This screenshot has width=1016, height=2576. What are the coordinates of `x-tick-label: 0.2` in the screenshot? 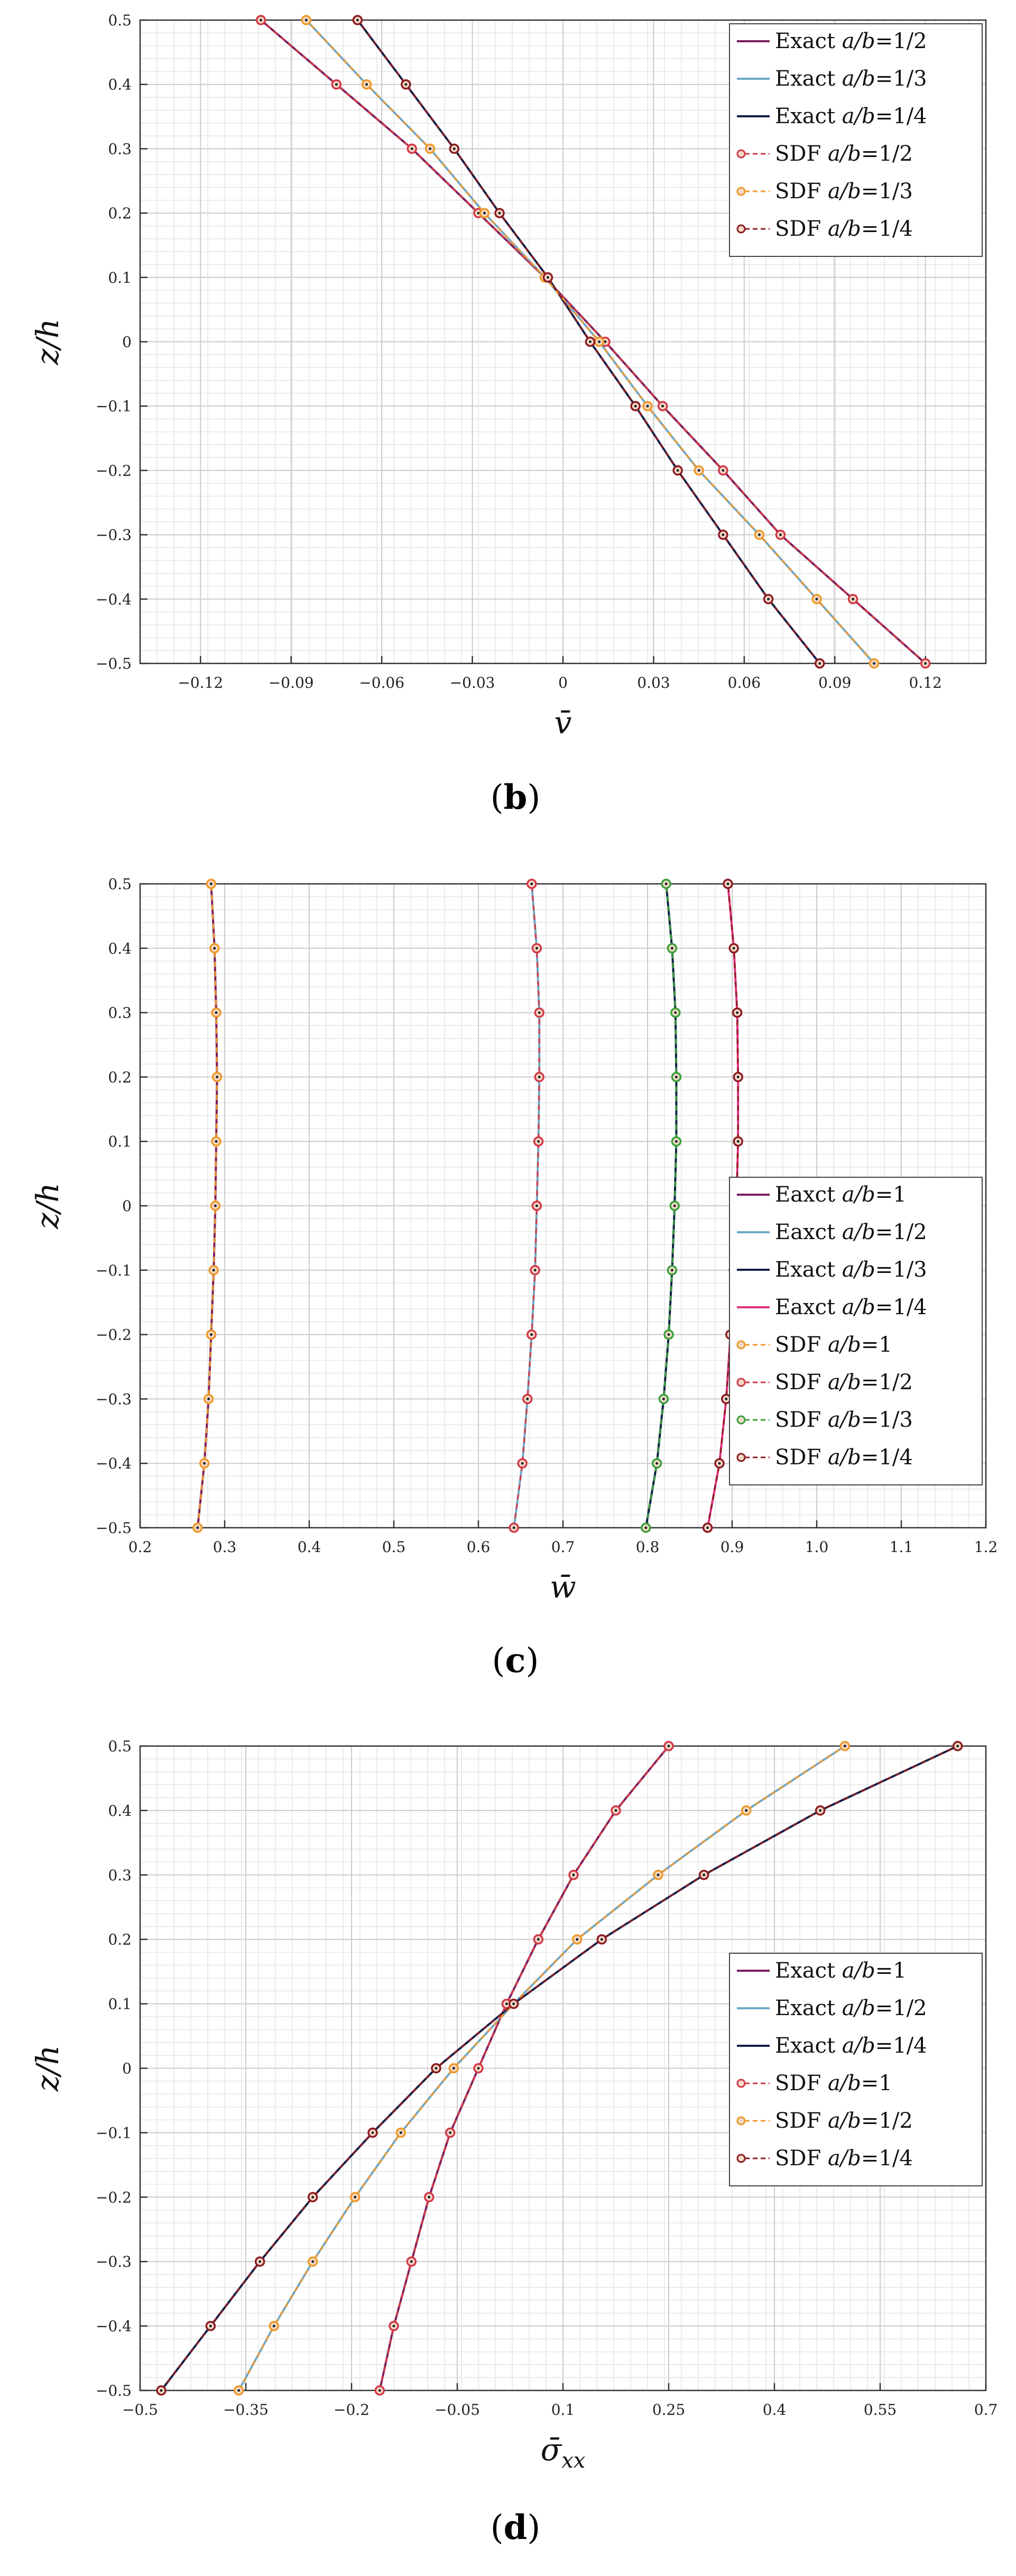 It's located at (140, 1547).